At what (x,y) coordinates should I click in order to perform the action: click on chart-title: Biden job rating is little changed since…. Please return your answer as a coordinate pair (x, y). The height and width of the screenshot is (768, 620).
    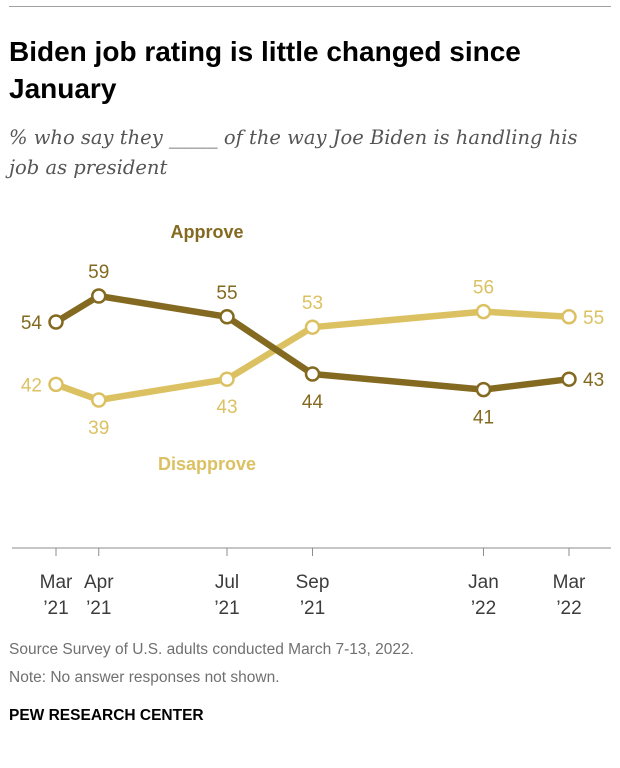
    Looking at the image, I should click on (265, 70).